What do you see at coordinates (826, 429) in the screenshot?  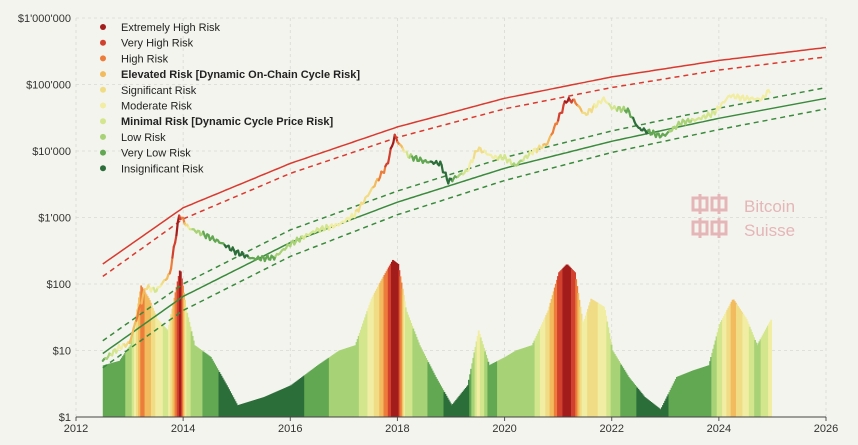 I see `x-tick-label: 2026` at bounding box center [826, 429].